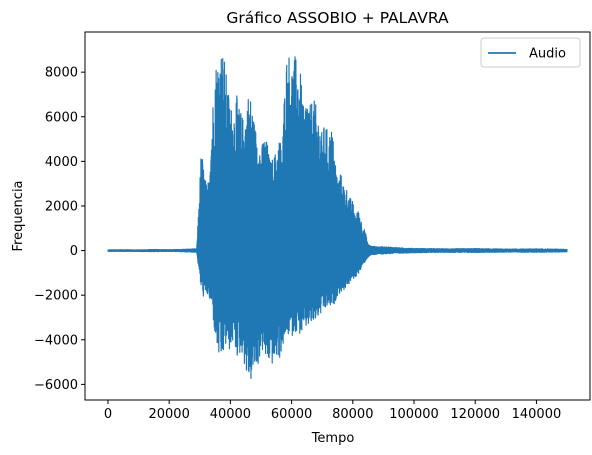  I want to click on legend-label-audio: Audio, so click(547, 54).